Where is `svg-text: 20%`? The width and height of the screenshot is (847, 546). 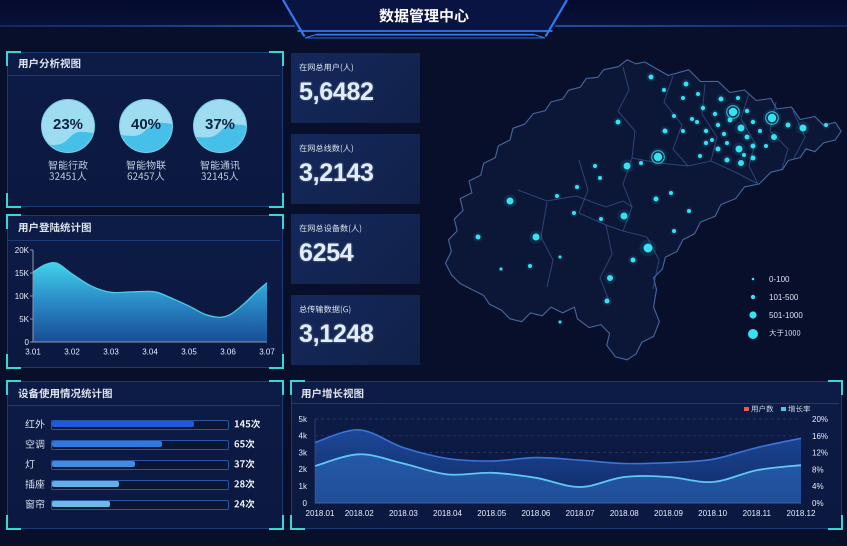 svg-text: 20% is located at coordinates (820, 419).